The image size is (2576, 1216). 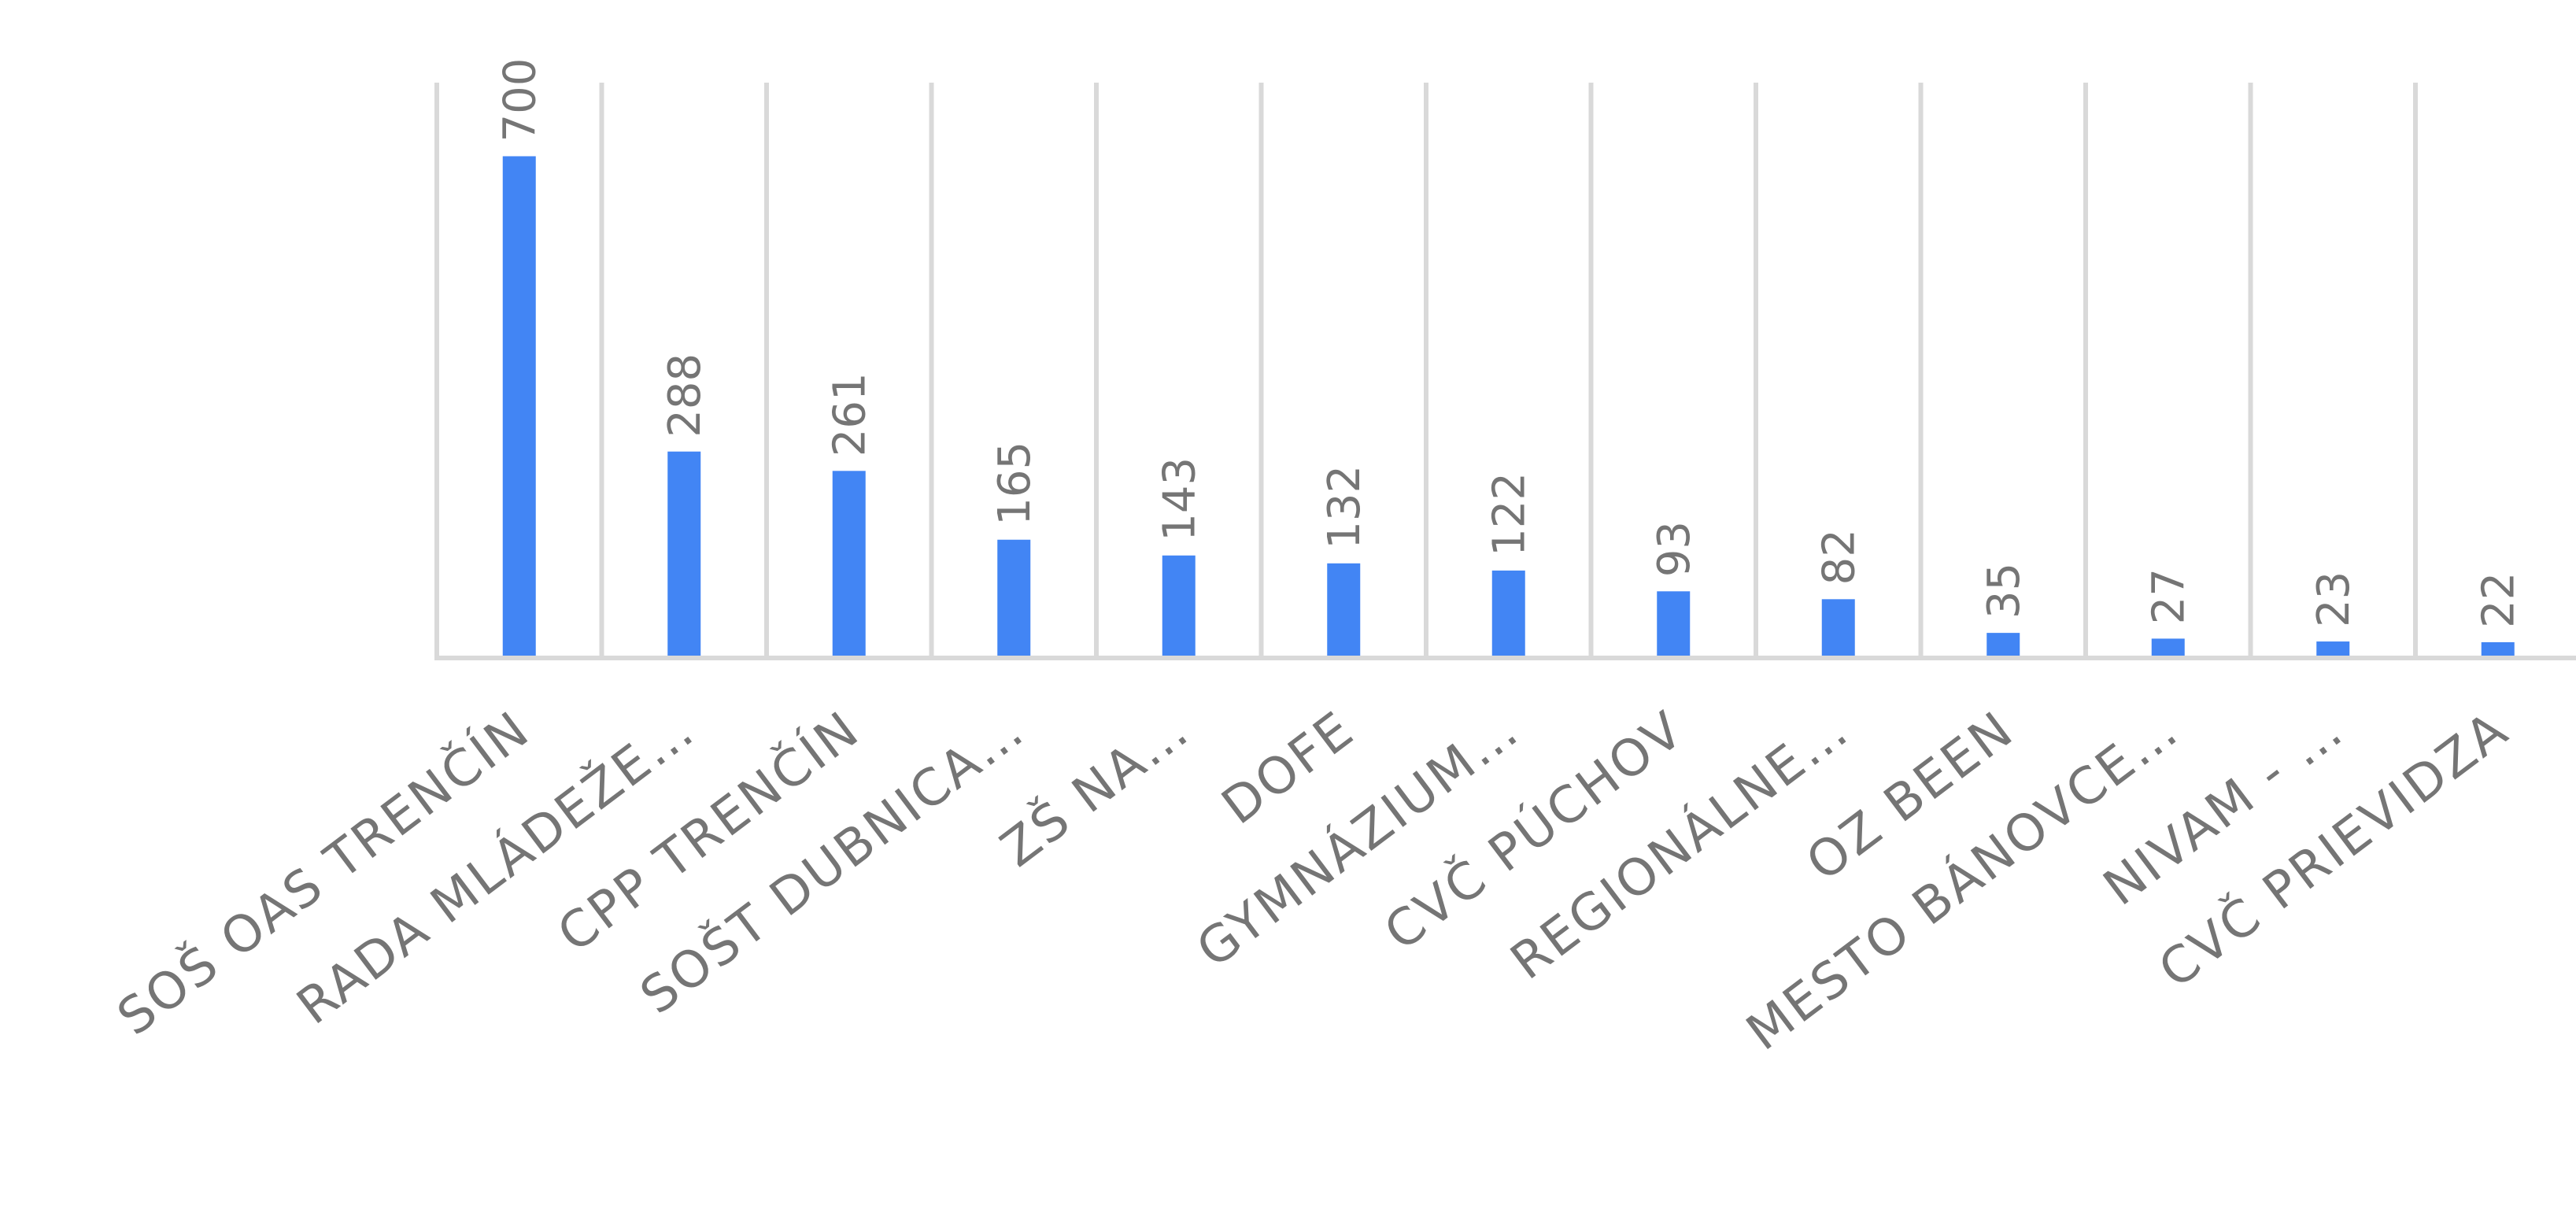 I want to click on data-label: 700, so click(x=520, y=100).